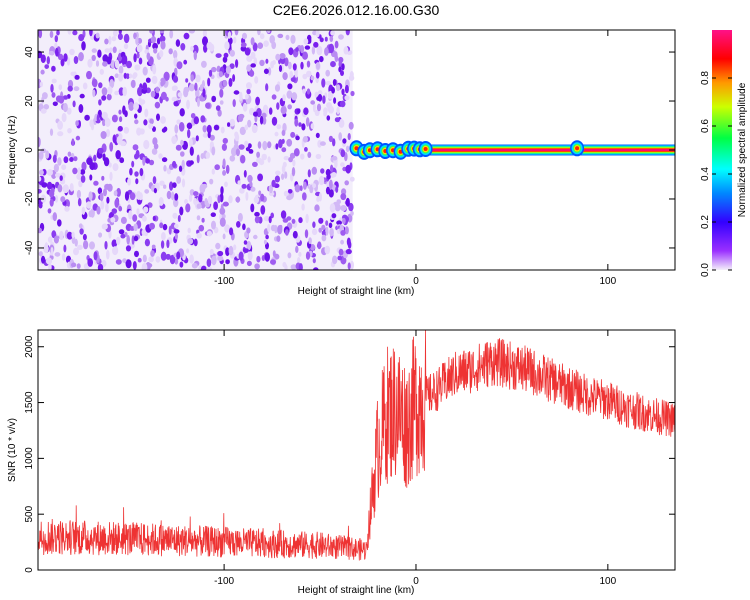 This screenshot has height=600, width=750. What do you see at coordinates (29, 101) in the screenshot?
I see `spectrogram-ytick-label: 20` at bounding box center [29, 101].